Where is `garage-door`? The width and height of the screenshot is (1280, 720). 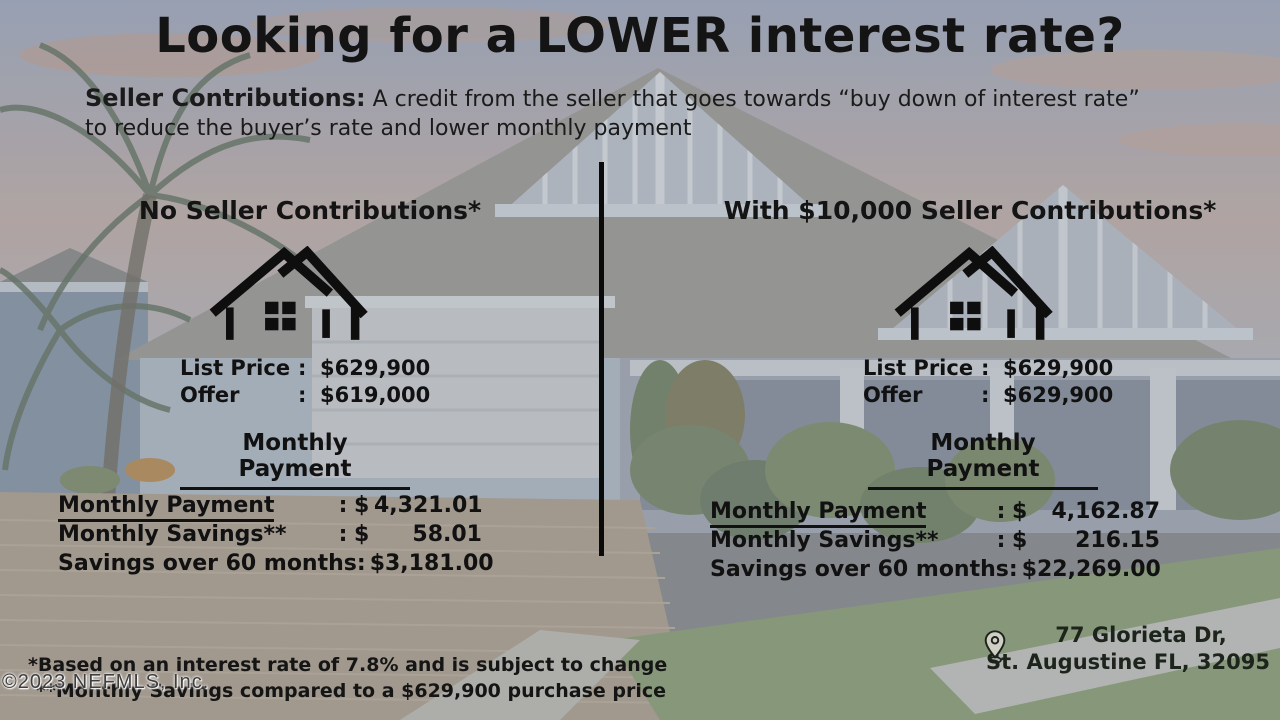 garage-door is located at coordinates (458, 393).